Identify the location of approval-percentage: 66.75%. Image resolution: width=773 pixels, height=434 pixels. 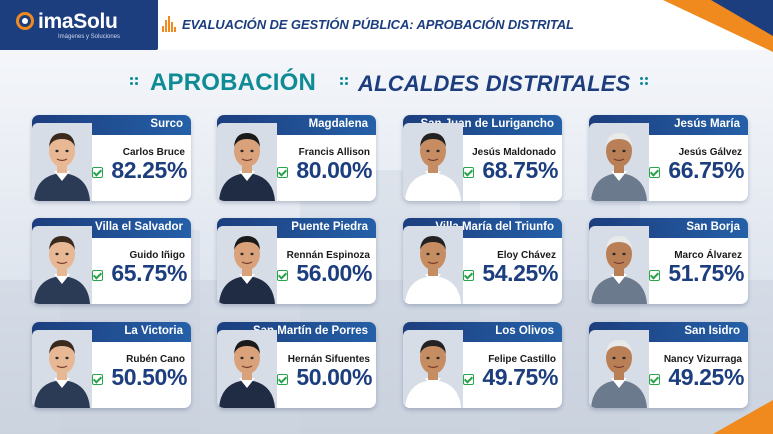
(706, 170).